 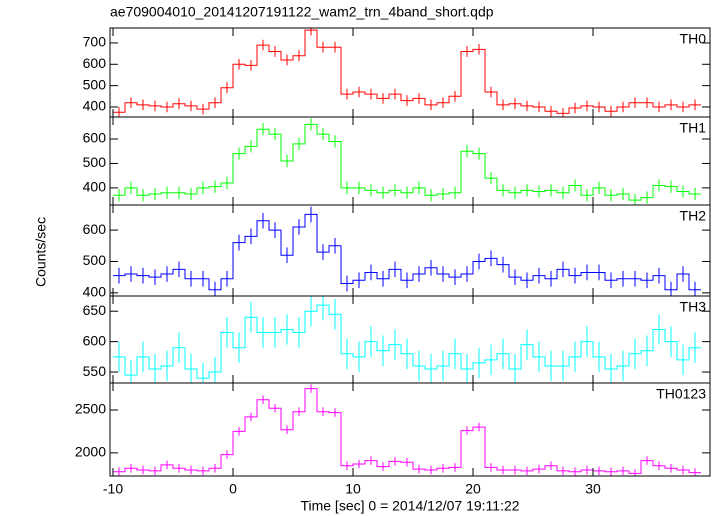 What do you see at coordinates (90, 409) in the screenshot?
I see `y-tick-label: 2500` at bounding box center [90, 409].